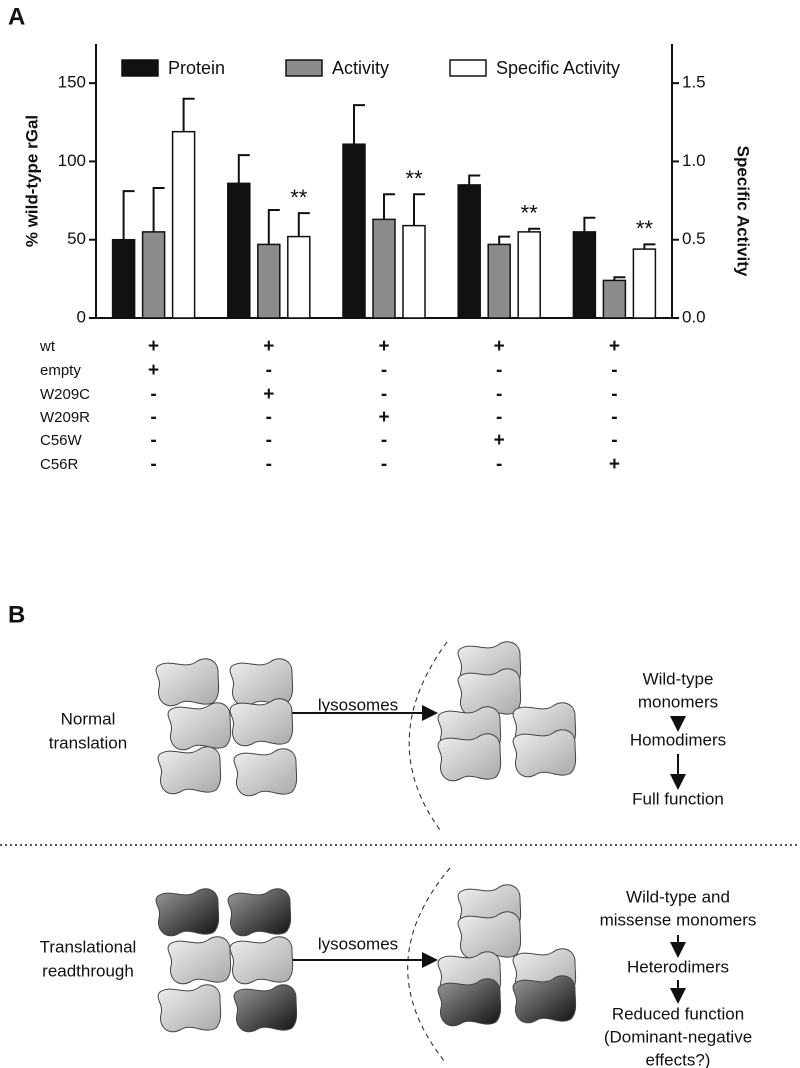 Image resolution: width=800 pixels, height=1068 pixels. I want to click on dimers, so click(507, 834).